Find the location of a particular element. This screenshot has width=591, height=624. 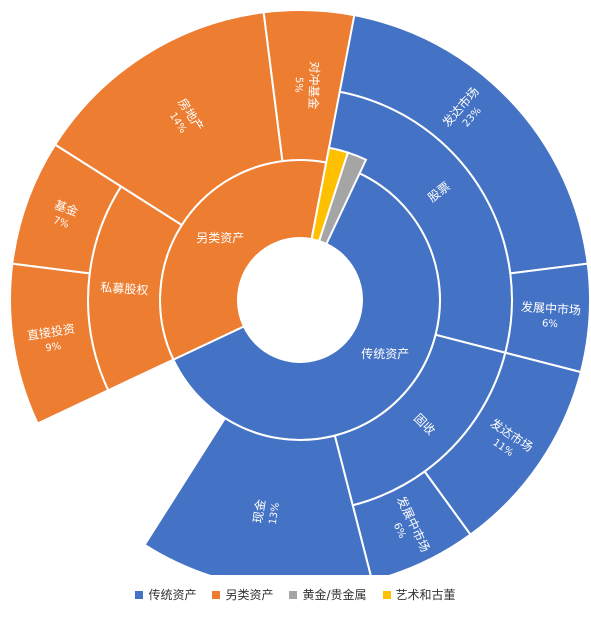

chart-legend: 传统资产 另类资产 黄金/贵金属 艺术和古董 is located at coordinates (295, 594).